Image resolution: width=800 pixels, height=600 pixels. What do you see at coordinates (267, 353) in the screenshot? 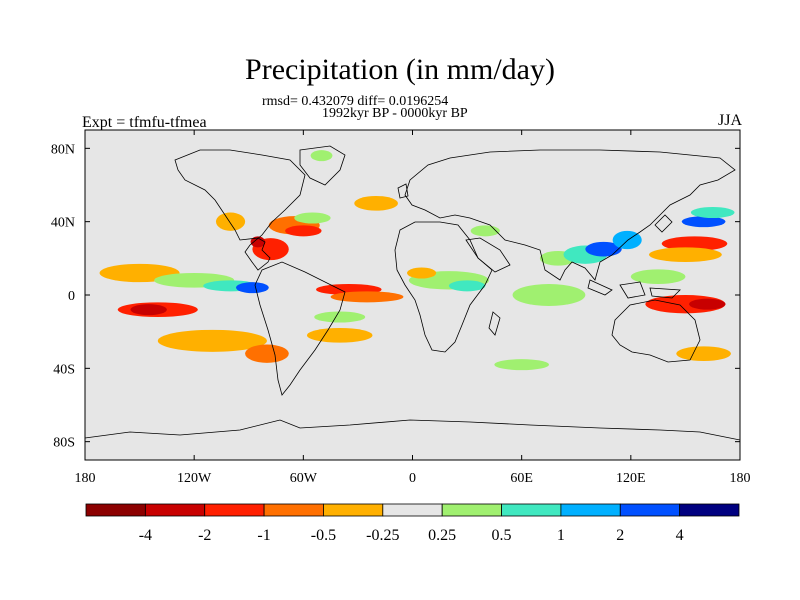
I see `anomaly-region-s-pacific-orange2` at bounding box center [267, 353].